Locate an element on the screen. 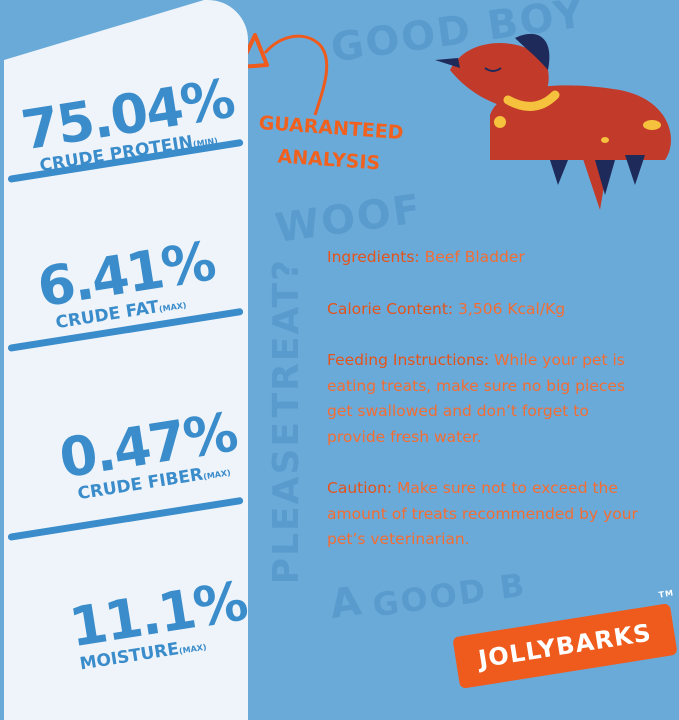 The width and height of the screenshot is (679, 720). info-label: Feeding Instructions: is located at coordinates (408, 360).